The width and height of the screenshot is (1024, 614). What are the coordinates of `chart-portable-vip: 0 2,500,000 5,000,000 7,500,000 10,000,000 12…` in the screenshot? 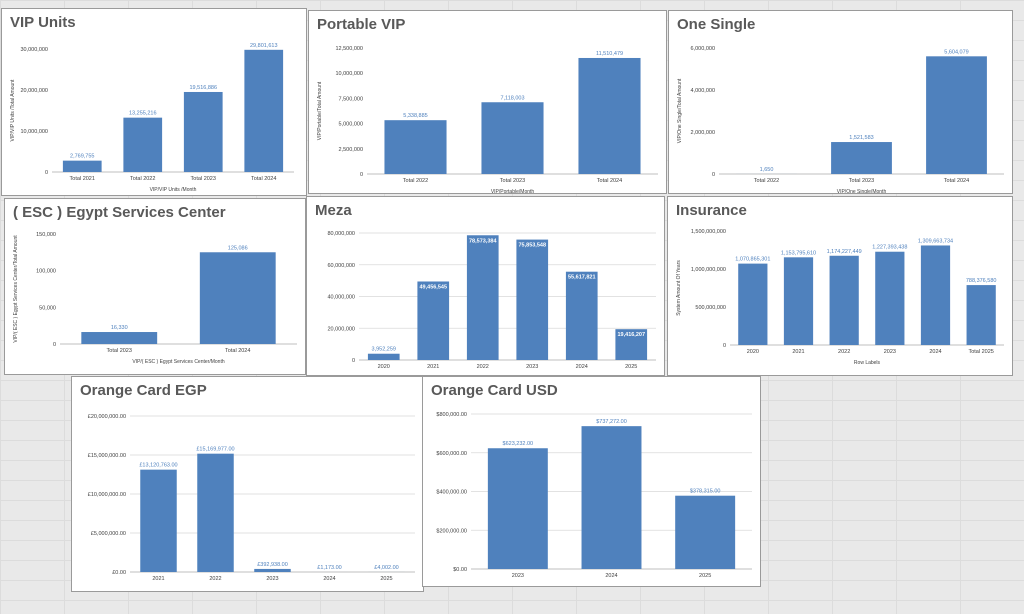 It's located at (487, 102).